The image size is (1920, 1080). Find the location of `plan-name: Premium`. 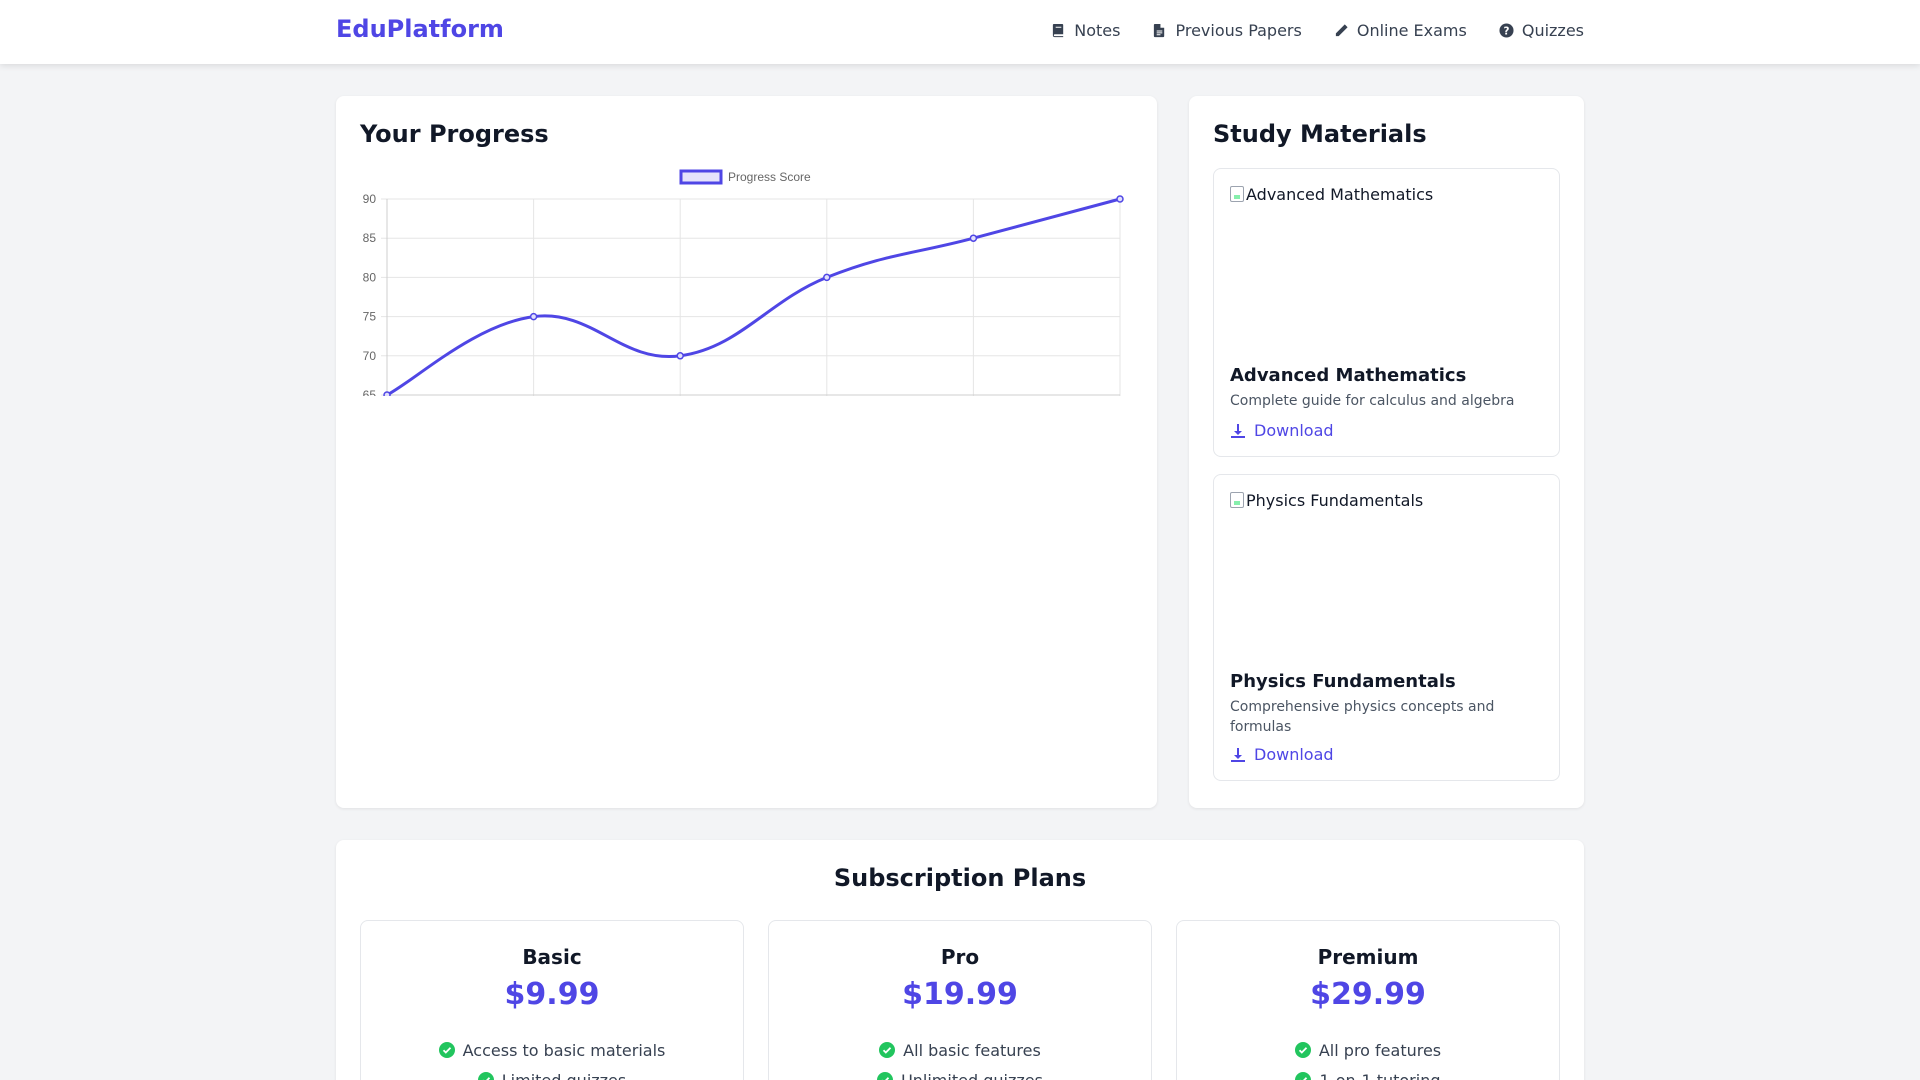

plan-name: Premium is located at coordinates (1368, 957).